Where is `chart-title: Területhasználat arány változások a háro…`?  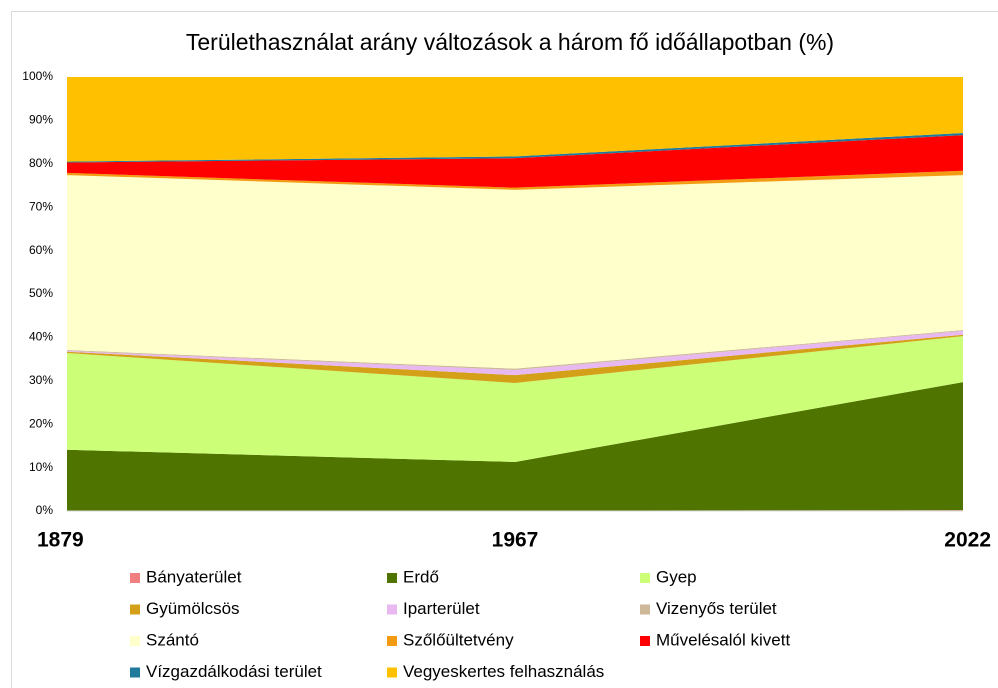
chart-title: Területhasználat arány változások a háro… is located at coordinates (510, 42).